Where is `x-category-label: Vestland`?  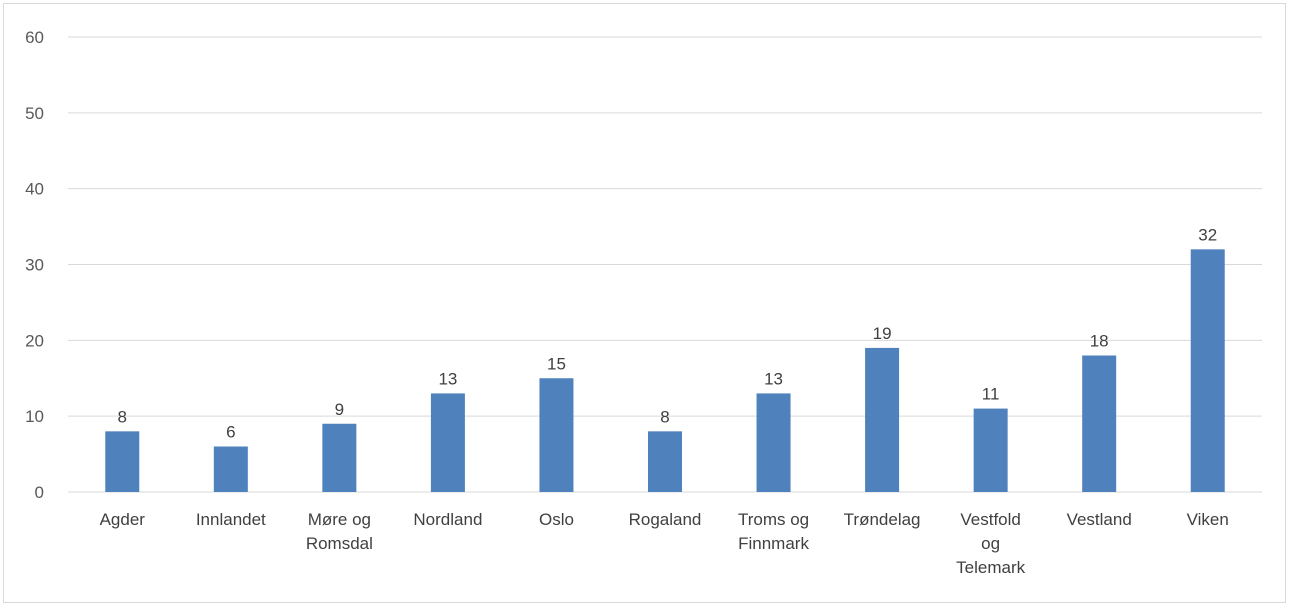 x-category-label: Vestland is located at coordinates (1099, 519).